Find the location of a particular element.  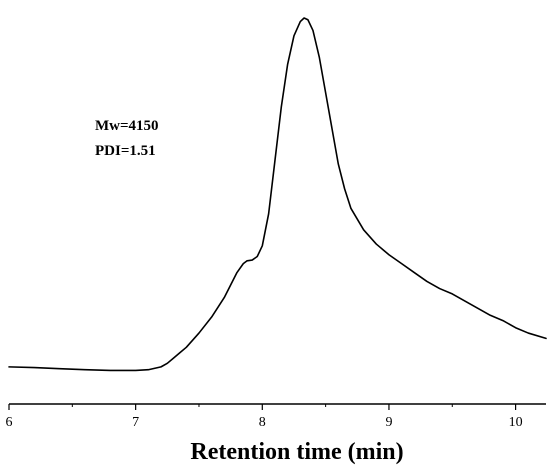

x-axis-ticks: 6 7 8 9 10 is located at coordinates (264, 417).